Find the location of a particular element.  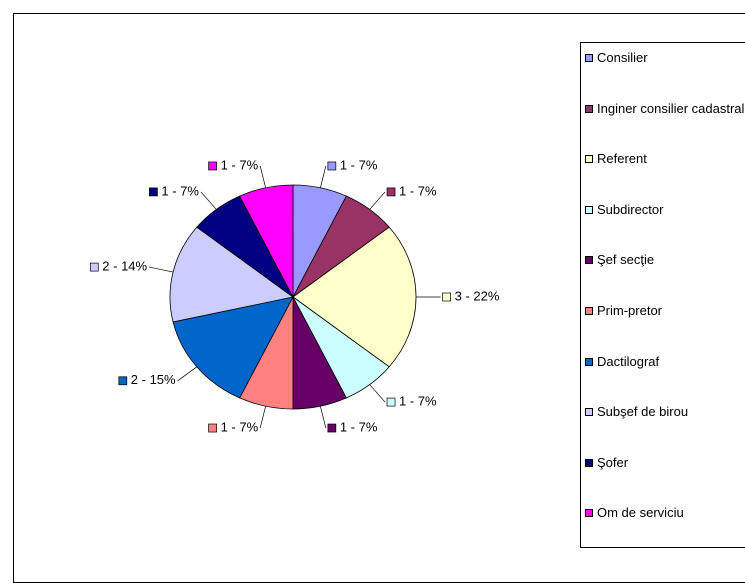

legend-item: Referent is located at coordinates (665, 159).